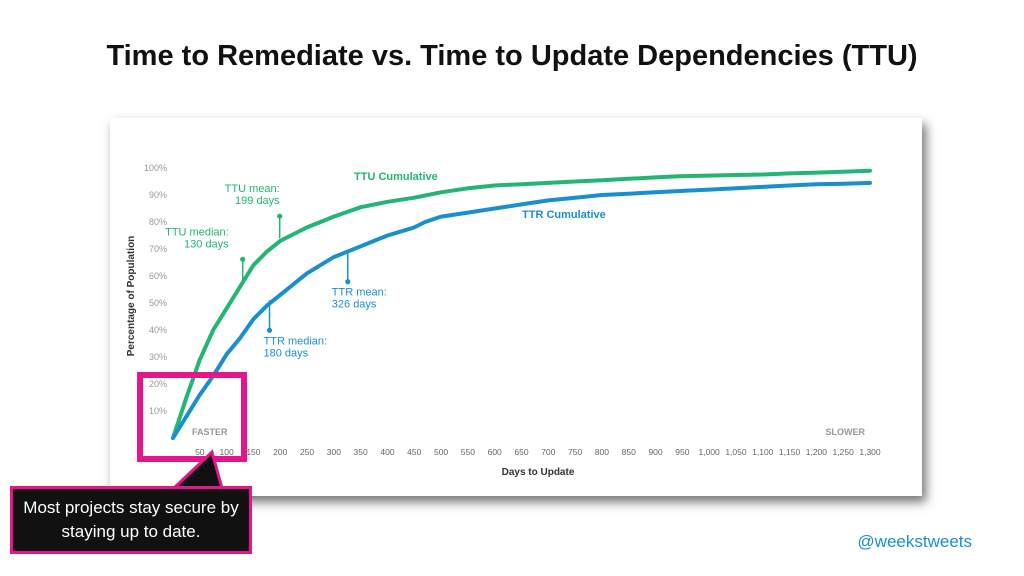 This screenshot has width=1024, height=576. I want to click on y-axis-tick-labels: 10% 20% 30% 40% 50% 60% 70% 80% 90% 100%, so click(155, 289).